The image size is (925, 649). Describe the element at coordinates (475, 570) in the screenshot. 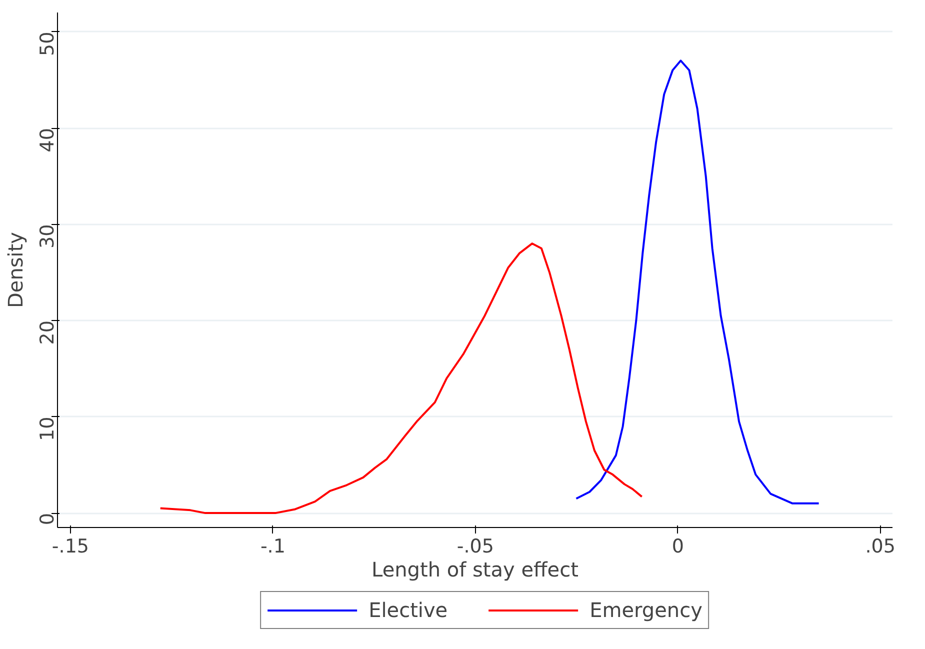

I see `x-axis-title: Length of stay effect` at that location.